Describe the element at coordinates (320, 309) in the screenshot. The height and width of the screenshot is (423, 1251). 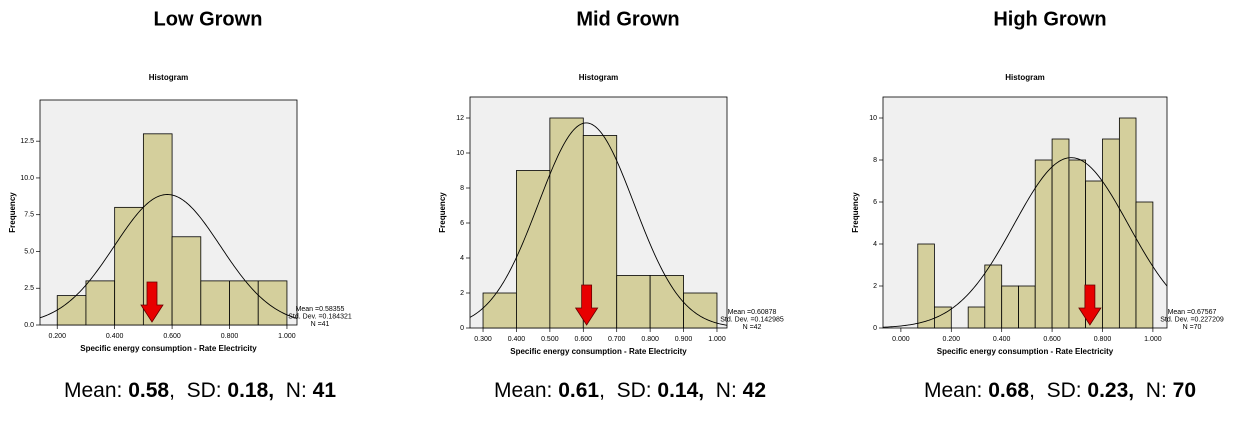
I see `stats-text: Mean =0.58355` at that location.